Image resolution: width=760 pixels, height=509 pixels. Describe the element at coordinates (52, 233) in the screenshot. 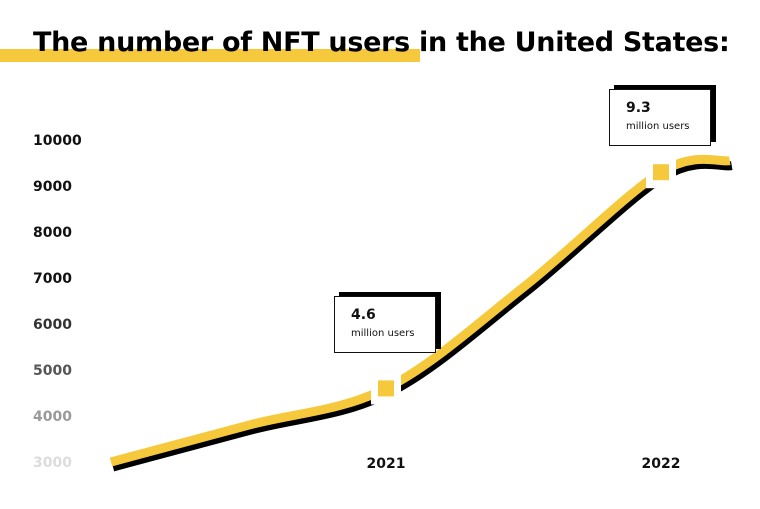

I see `y-tick-label: 8000` at that location.